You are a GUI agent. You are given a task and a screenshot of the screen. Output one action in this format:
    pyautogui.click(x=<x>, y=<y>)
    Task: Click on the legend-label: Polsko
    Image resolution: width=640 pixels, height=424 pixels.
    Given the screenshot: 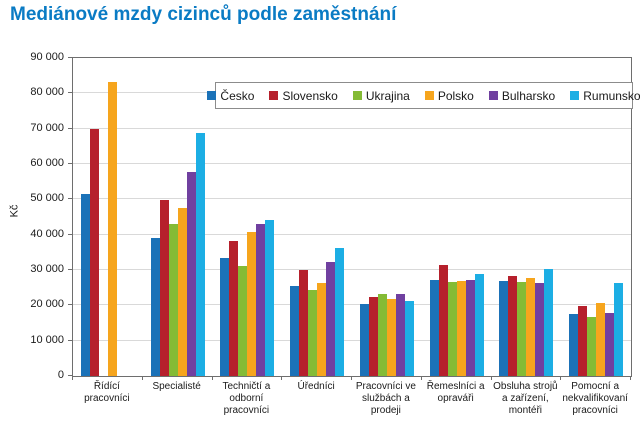 What is the action you would take?
    pyautogui.click(x=455, y=95)
    